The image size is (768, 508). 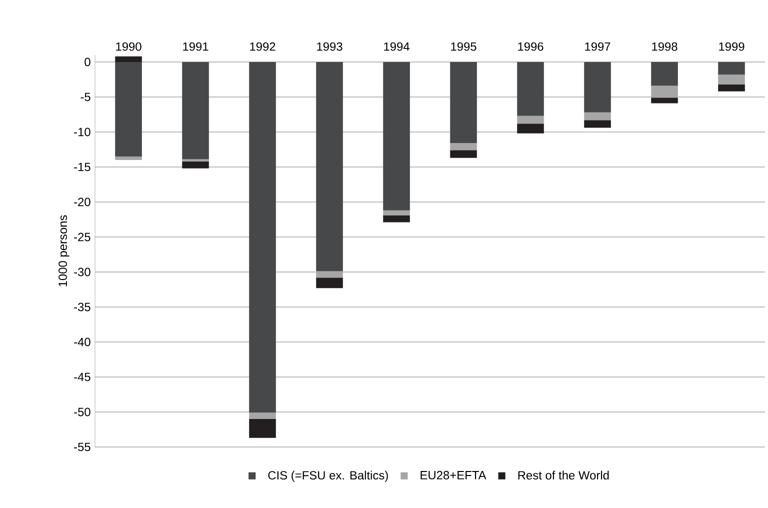 I want to click on x-tick-label: 1997, so click(x=597, y=46).